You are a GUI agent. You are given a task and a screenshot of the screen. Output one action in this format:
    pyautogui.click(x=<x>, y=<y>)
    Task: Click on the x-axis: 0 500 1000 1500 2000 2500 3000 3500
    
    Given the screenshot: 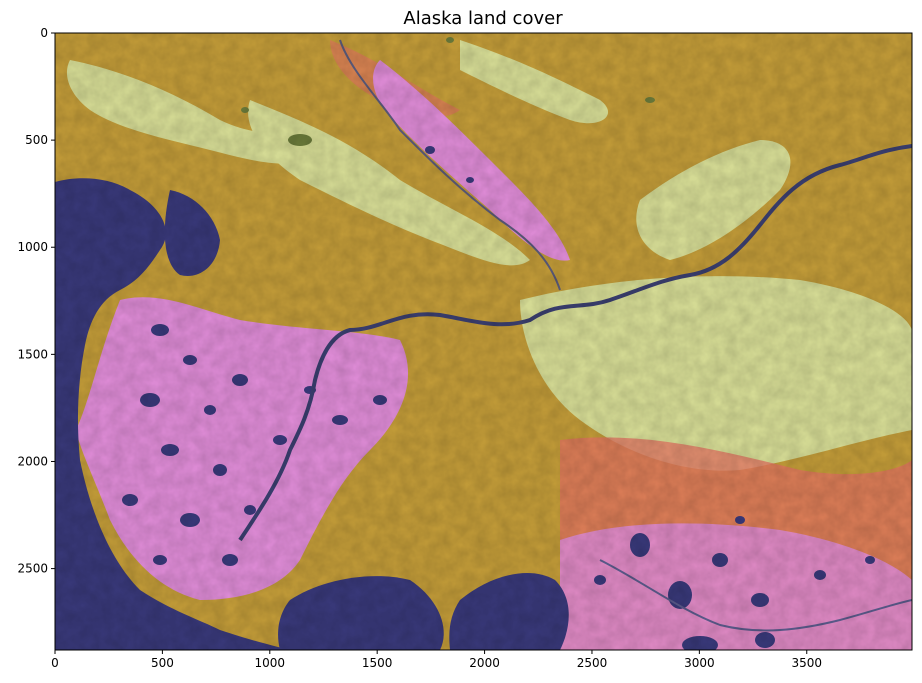 What is the action you would take?
    pyautogui.click(x=436, y=660)
    